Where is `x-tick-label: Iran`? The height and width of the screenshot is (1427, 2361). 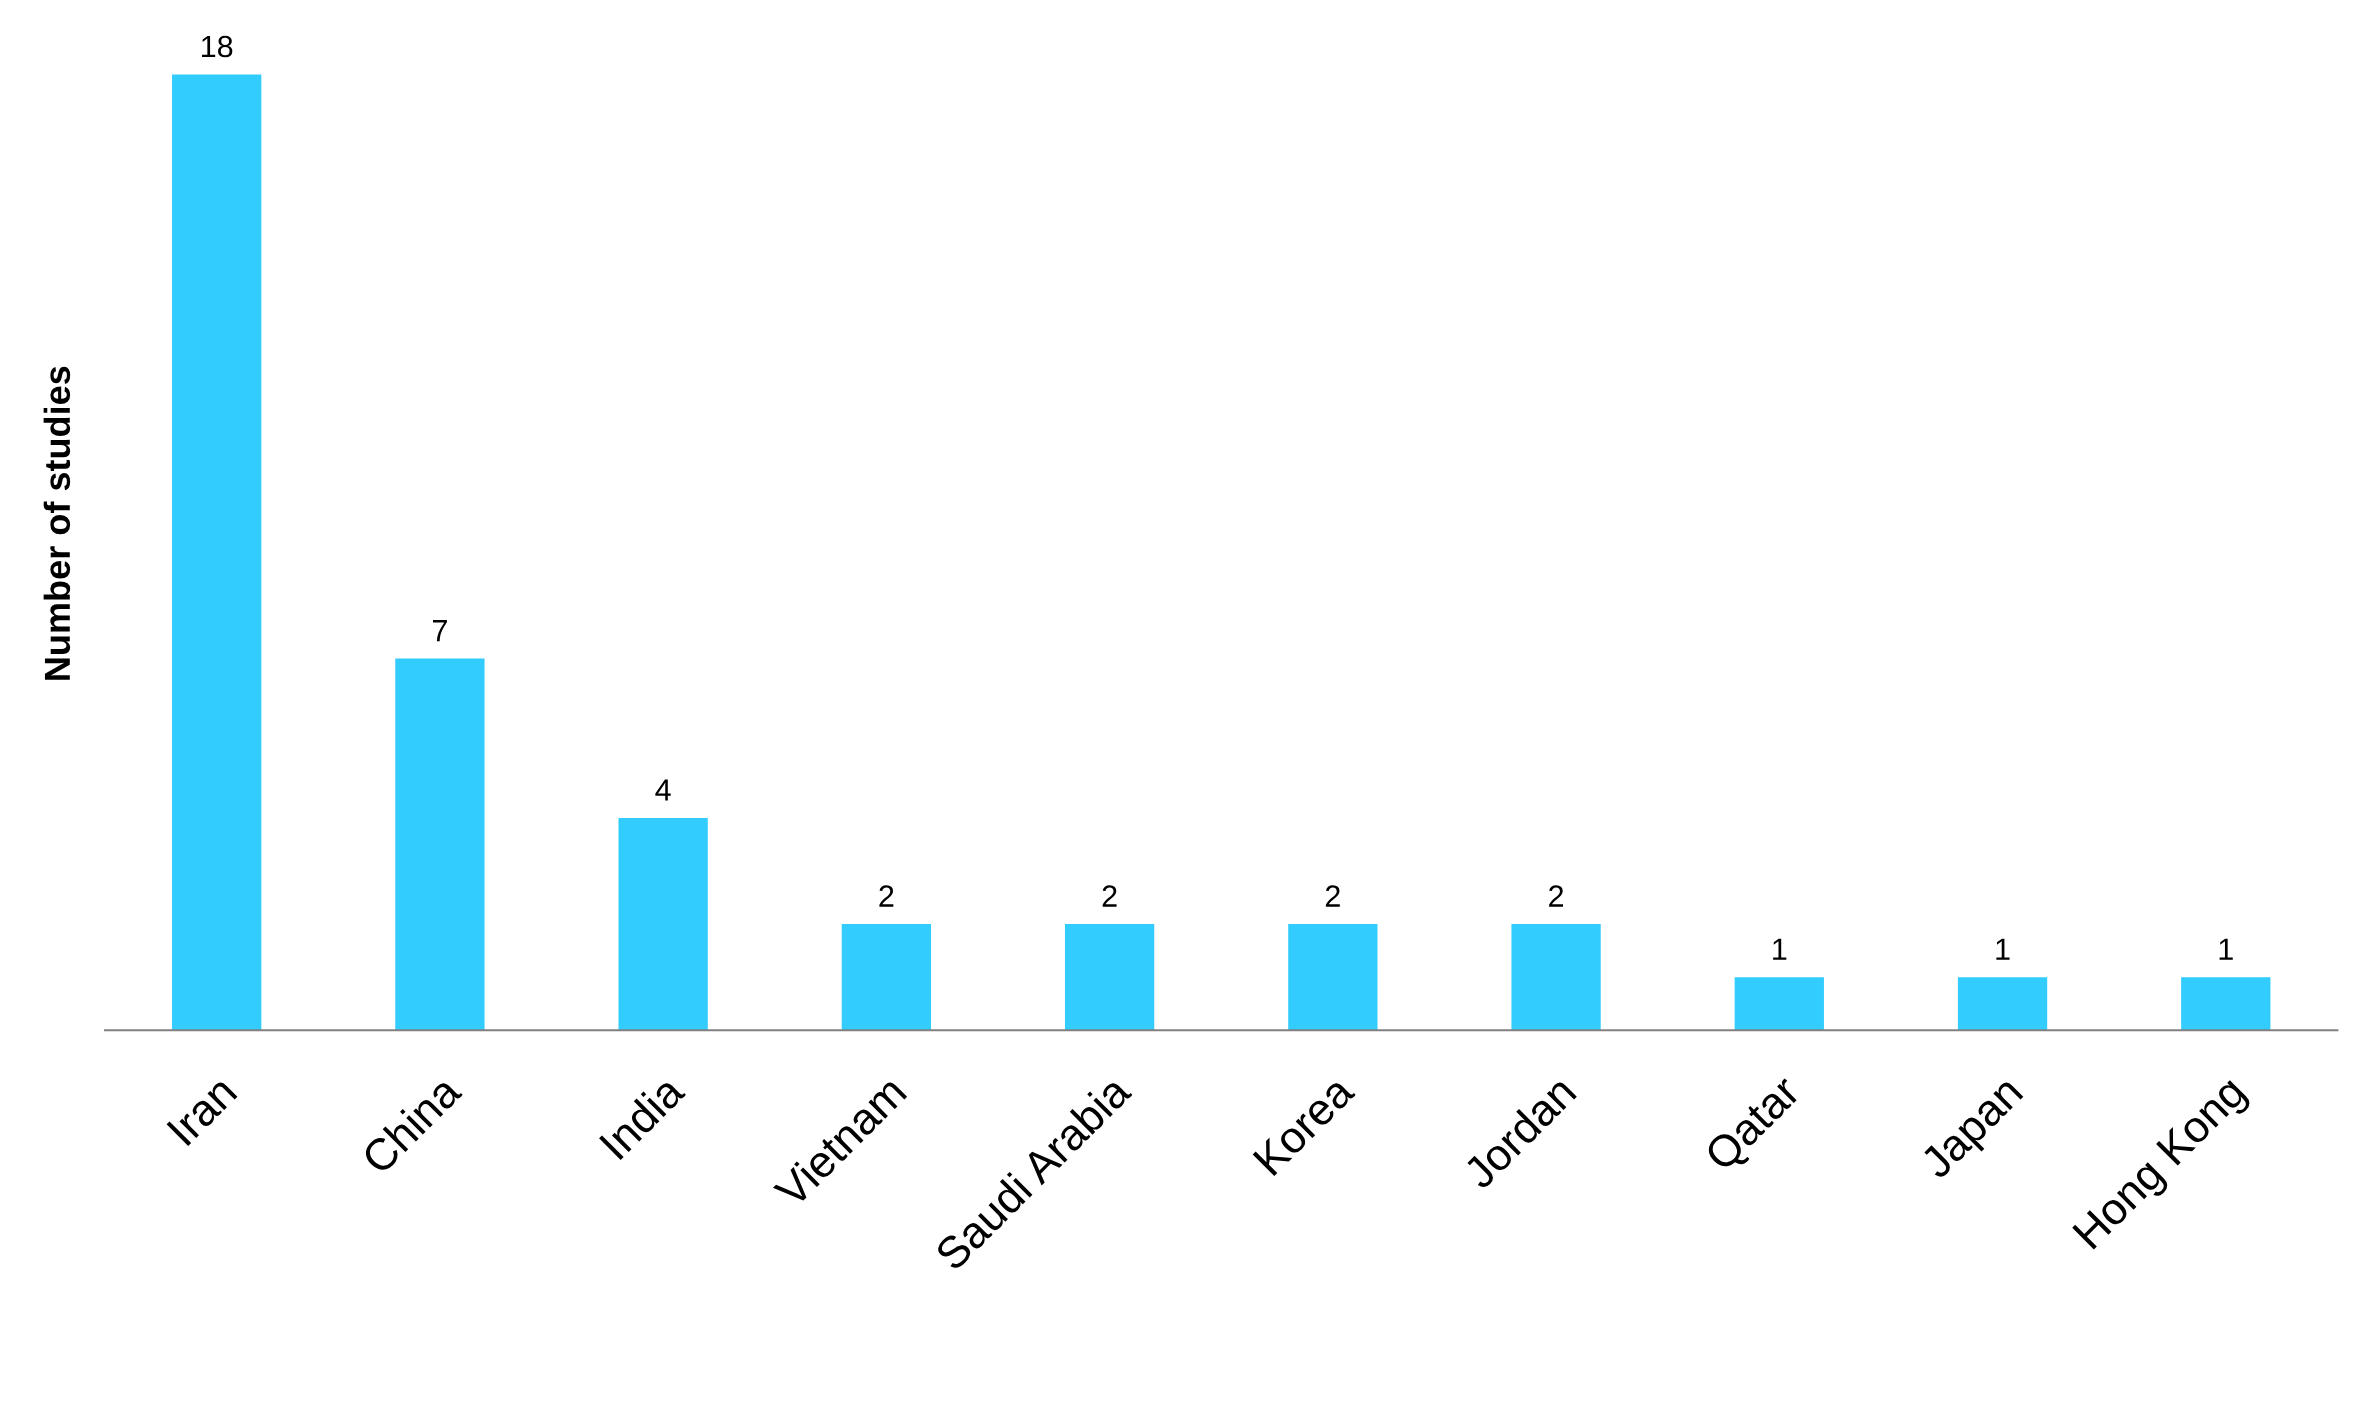
x-tick-label: Iran is located at coordinates (202, 1111).